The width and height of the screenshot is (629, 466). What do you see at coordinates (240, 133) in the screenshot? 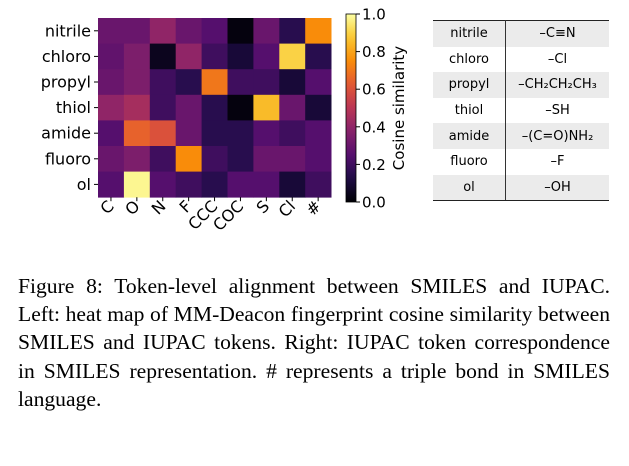
I see `heatmap-cell-amide-COC` at bounding box center [240, 133].